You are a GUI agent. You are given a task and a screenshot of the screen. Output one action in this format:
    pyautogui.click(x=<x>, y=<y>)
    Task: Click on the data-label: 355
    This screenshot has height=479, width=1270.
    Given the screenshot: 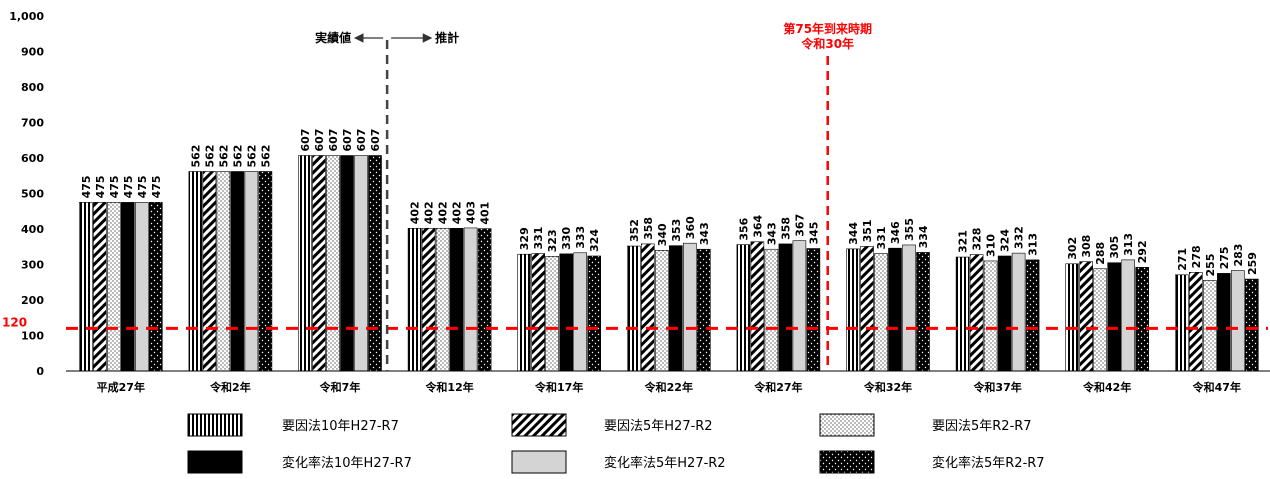 What is the action you would take?
    pyautogui.click(x=909, y=229)
    